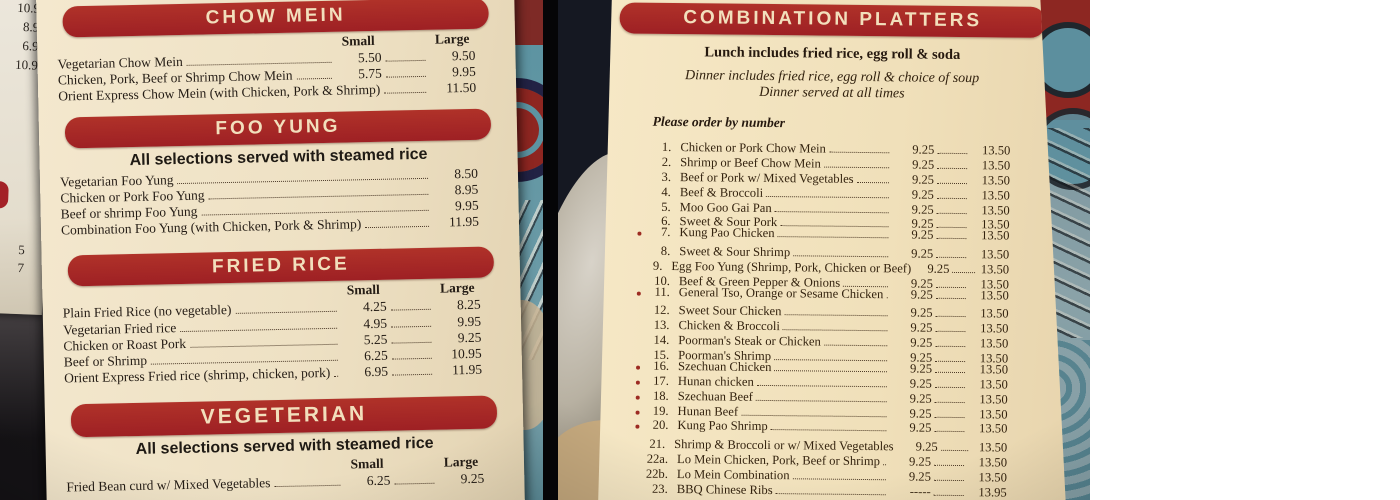 This screenshot has width=1400, height=500. I want to click on item-number: 3., so click(666, 176).